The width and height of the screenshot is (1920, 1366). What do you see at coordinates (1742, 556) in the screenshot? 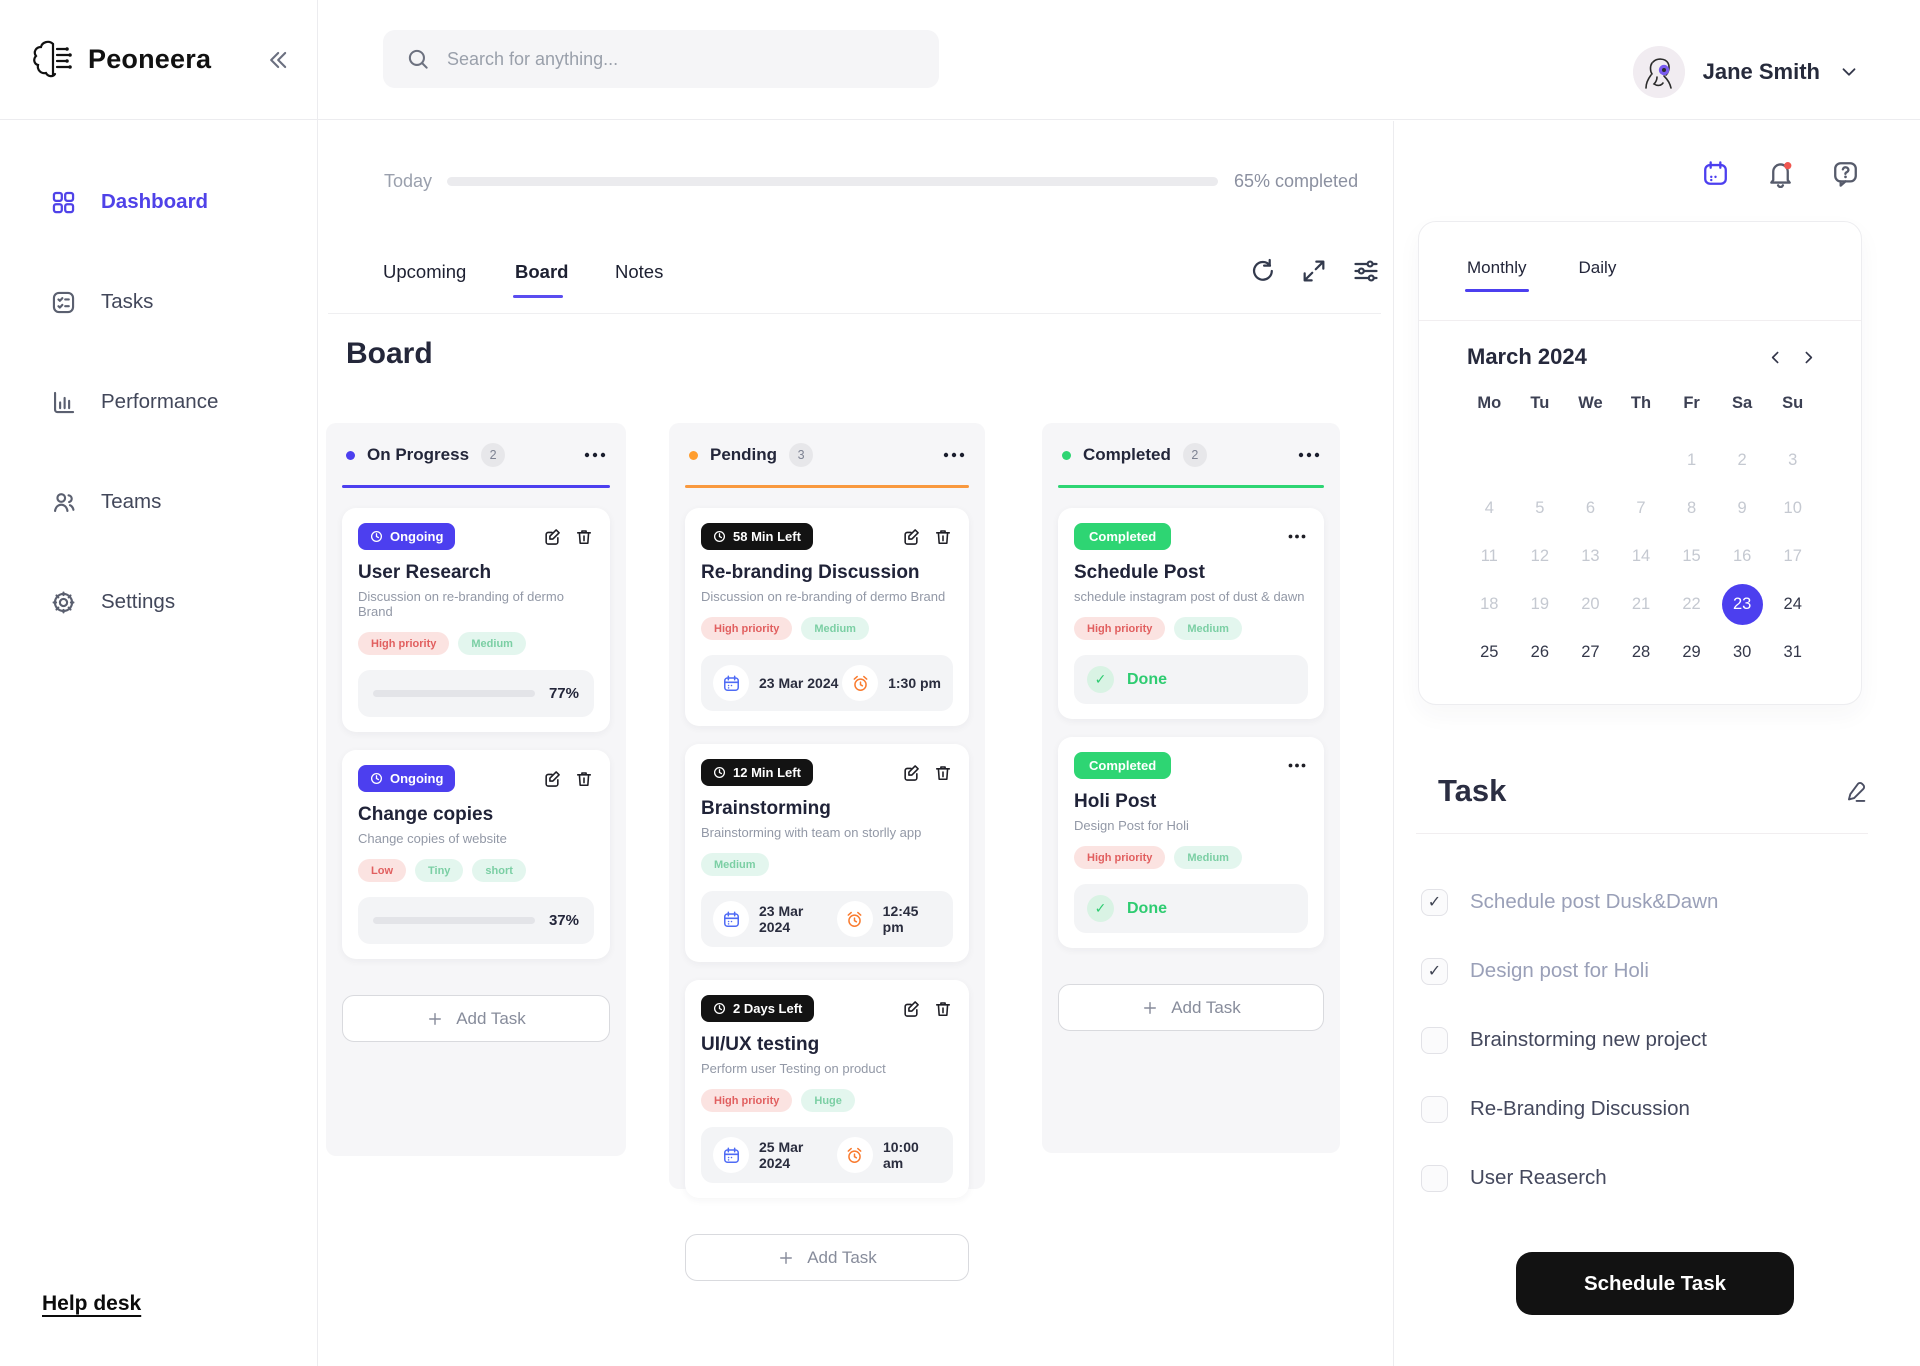
I see `calendar-day: 16` at bounding box center [1742, 556].